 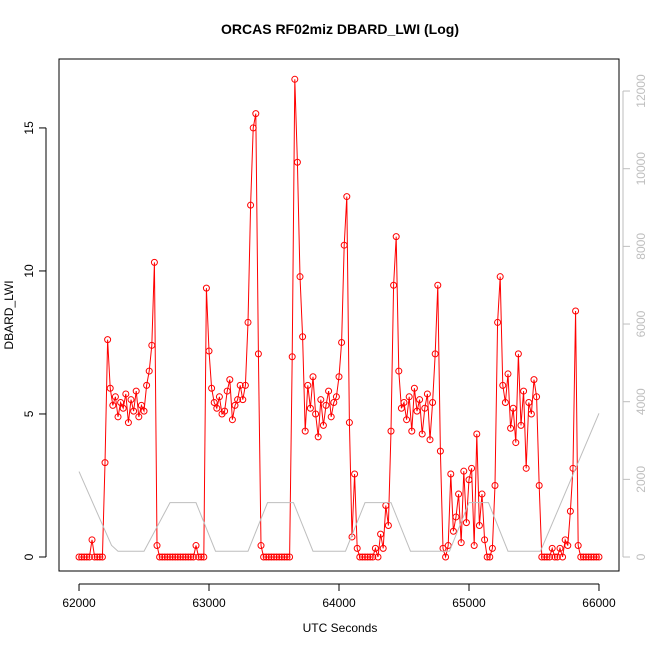 What do you see at coordinates (29, 128) in the screenshot?
I see `y-tick-label: 15` at bounding box center [29, 128].